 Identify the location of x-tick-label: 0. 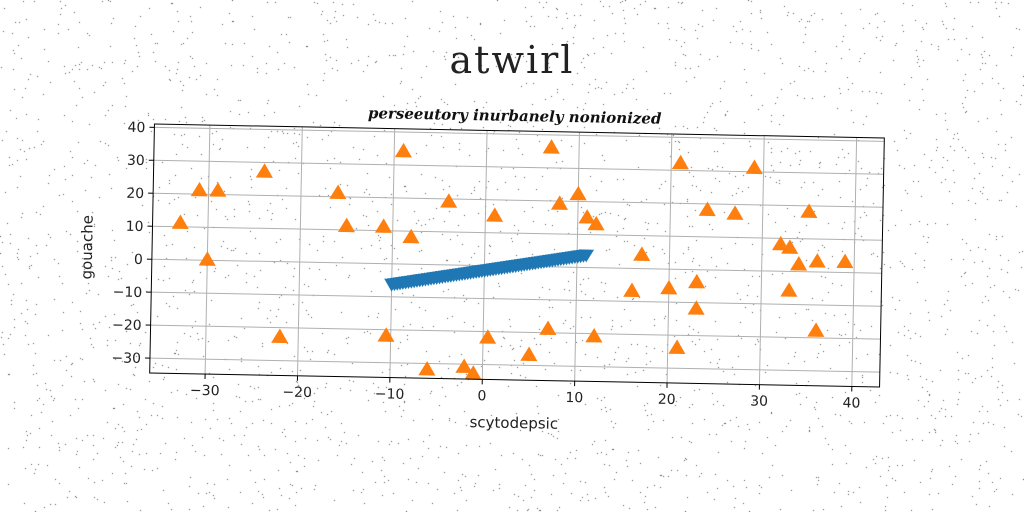
(481, 396).